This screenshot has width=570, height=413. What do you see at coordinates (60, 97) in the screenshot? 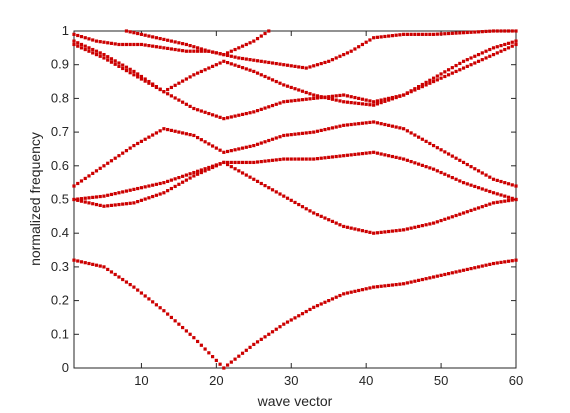
I see `y-tick-label: 0.8` at bounding box center [60, 97].